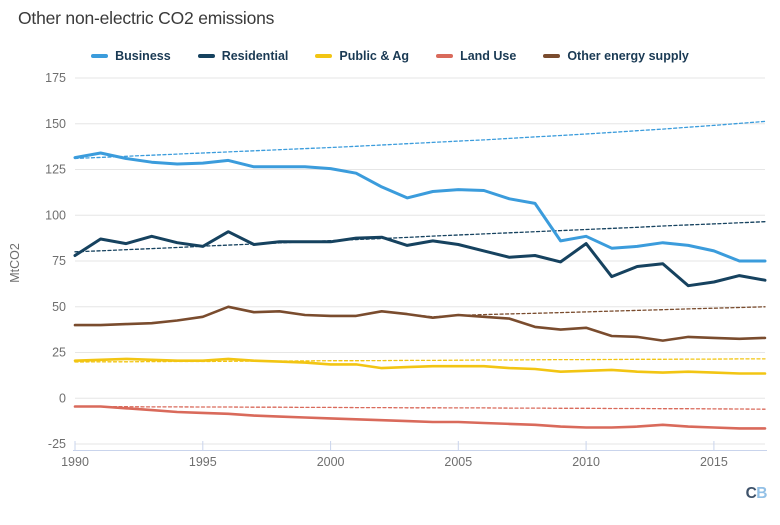  I want to click on legend-swatch-public-ag, so click(324, 56).